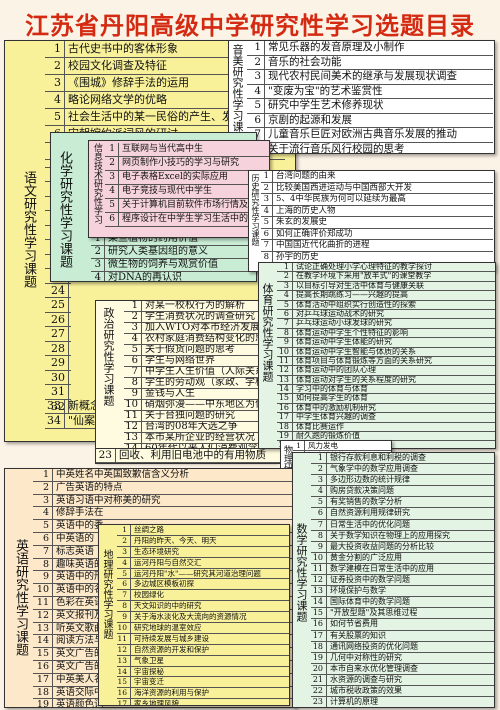 The width and height of the screenshot is (500, 710). Describe the element at coordinates (97, 183) in the screenshot. I see `it-topics-label: 信息技术研究性学习` at that location.